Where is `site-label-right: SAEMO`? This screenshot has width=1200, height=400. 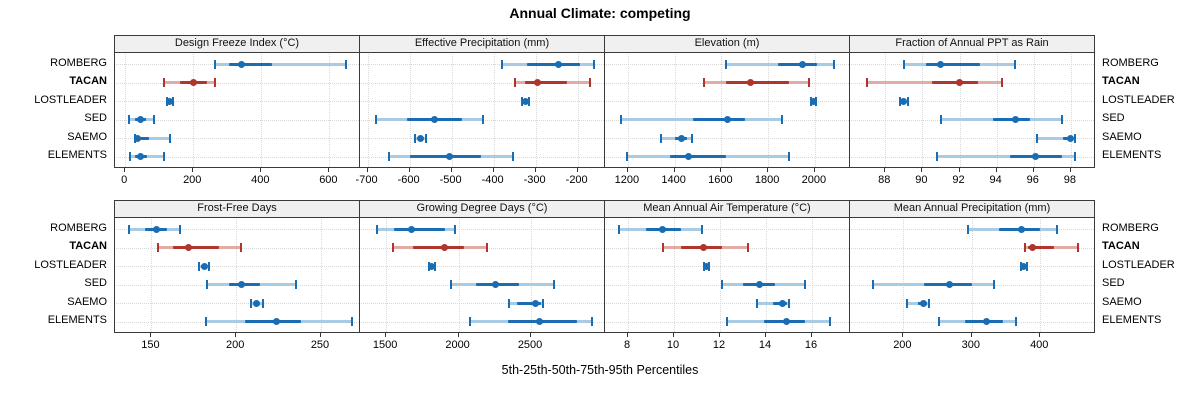 site-label-right: SAEMO is located at coordinates (1122, 301).